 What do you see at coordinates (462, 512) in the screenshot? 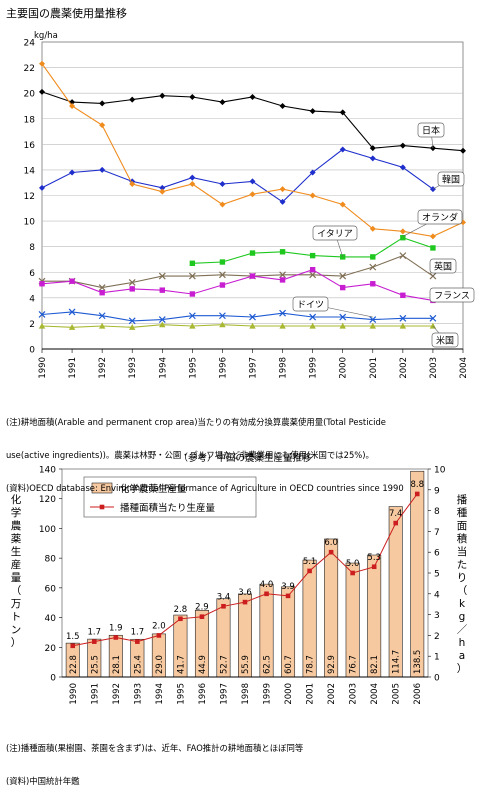
I see `y-right-axis-title-char: 種` at bounding box center [462, 512].